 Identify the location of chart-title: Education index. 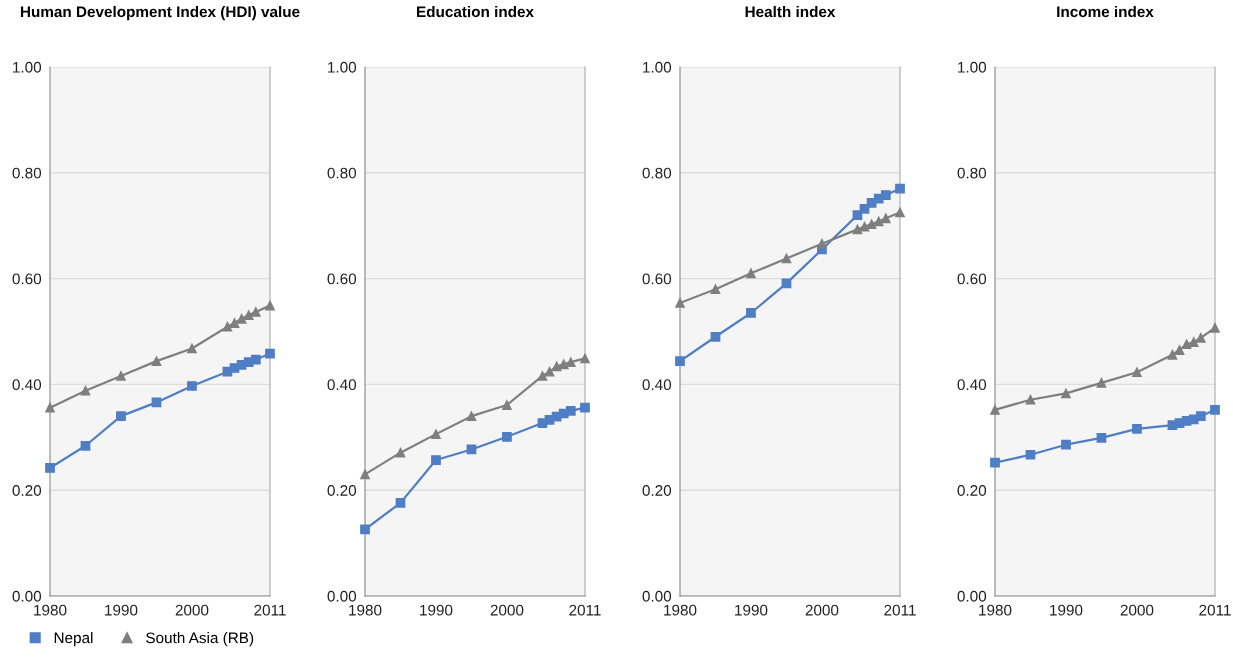
(475, 11).